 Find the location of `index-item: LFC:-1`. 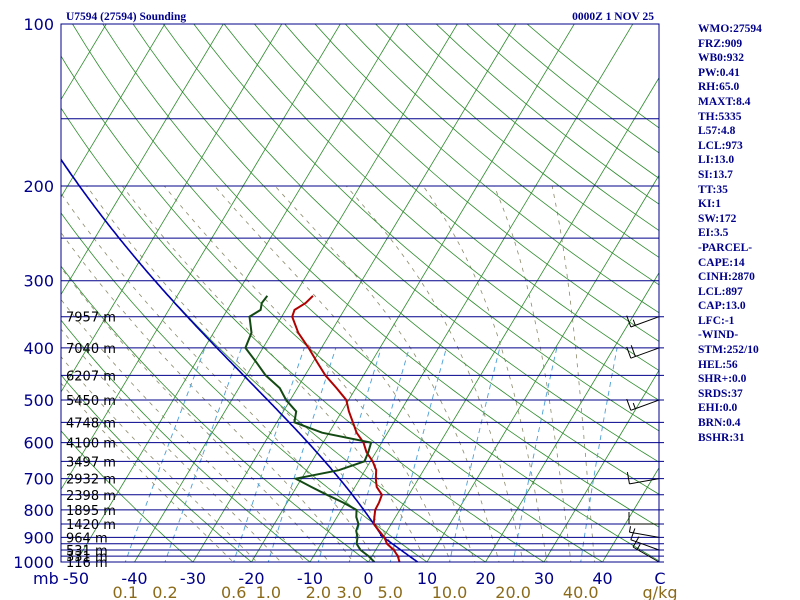

index-item: LFC:-1 is located at coordinates (716, 320).